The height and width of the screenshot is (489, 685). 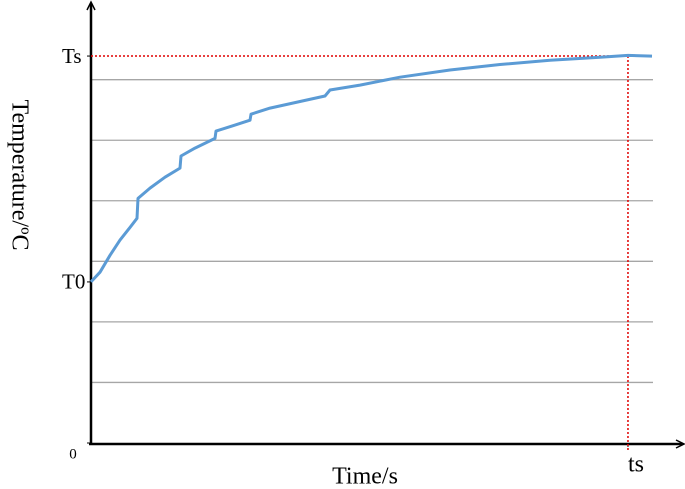 I want to click on y-tick-label: T0, so click(x=73, y=282).